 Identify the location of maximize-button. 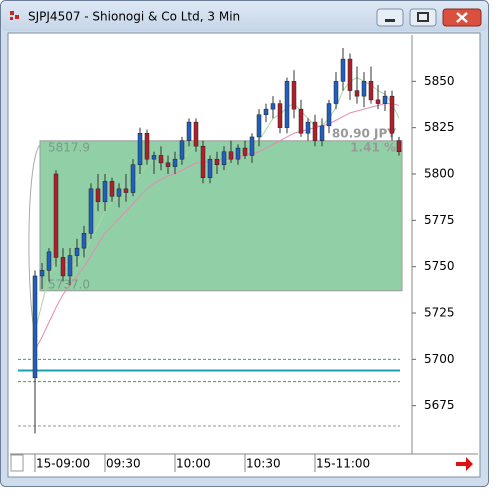
(423, 17).